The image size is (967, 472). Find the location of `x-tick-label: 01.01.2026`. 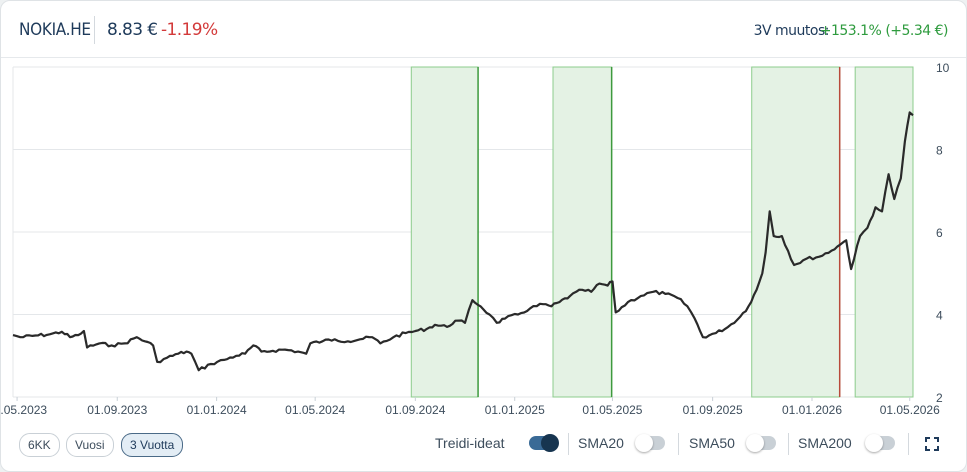

x-tick-label: 01.01.2026 is located at coordinates (812, 410).